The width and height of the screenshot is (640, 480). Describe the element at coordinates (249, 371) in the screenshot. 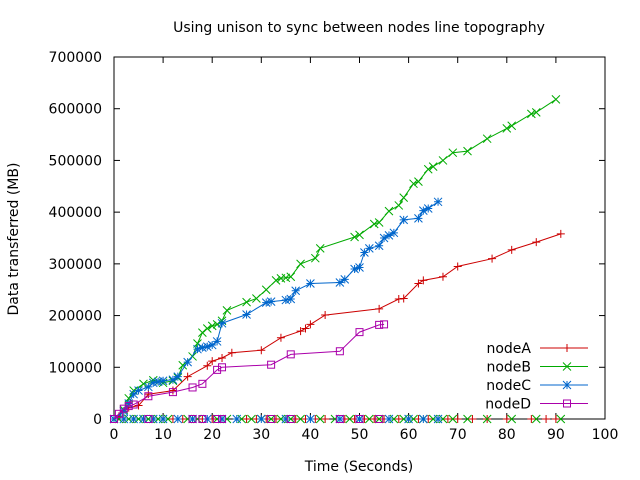

I see `series-nodeD` at that location.